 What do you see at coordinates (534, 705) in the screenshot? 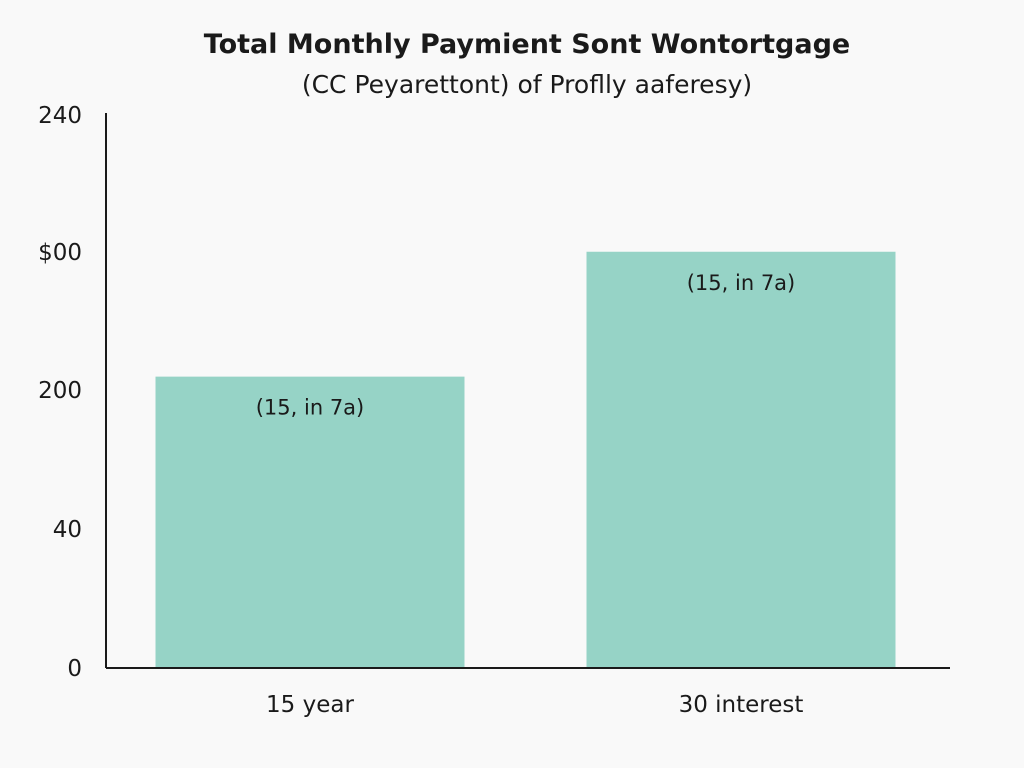
I see `x-axis-category-labels: 15 year 30 interest` at bounding box center [534, 705].